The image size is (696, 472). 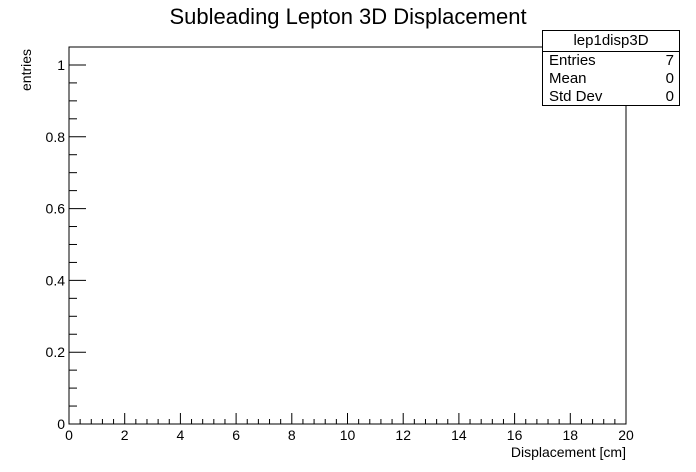 I want to click on x-tick-label: 10, so click(x=348, y=435).